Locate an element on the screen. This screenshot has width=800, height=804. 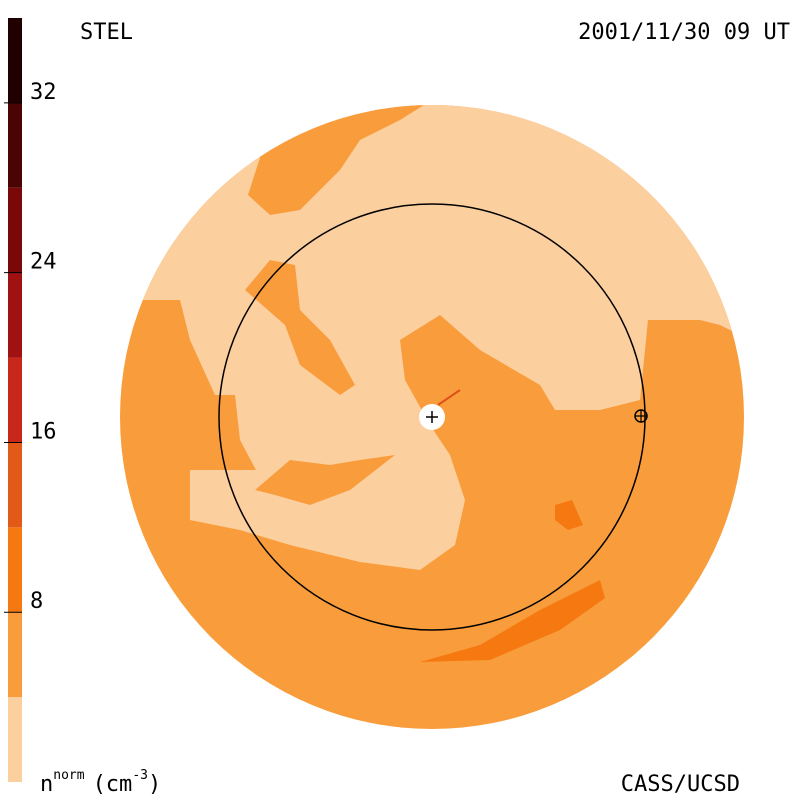
label-base: n is located at coordinates (46, 784).